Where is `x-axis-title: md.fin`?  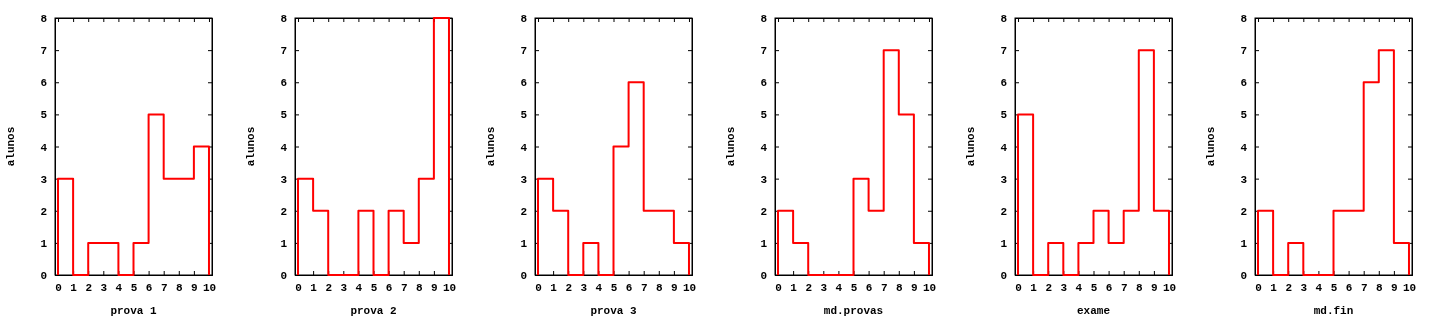
x-axis-title: md.fin is located at coordinates (1333, 311).